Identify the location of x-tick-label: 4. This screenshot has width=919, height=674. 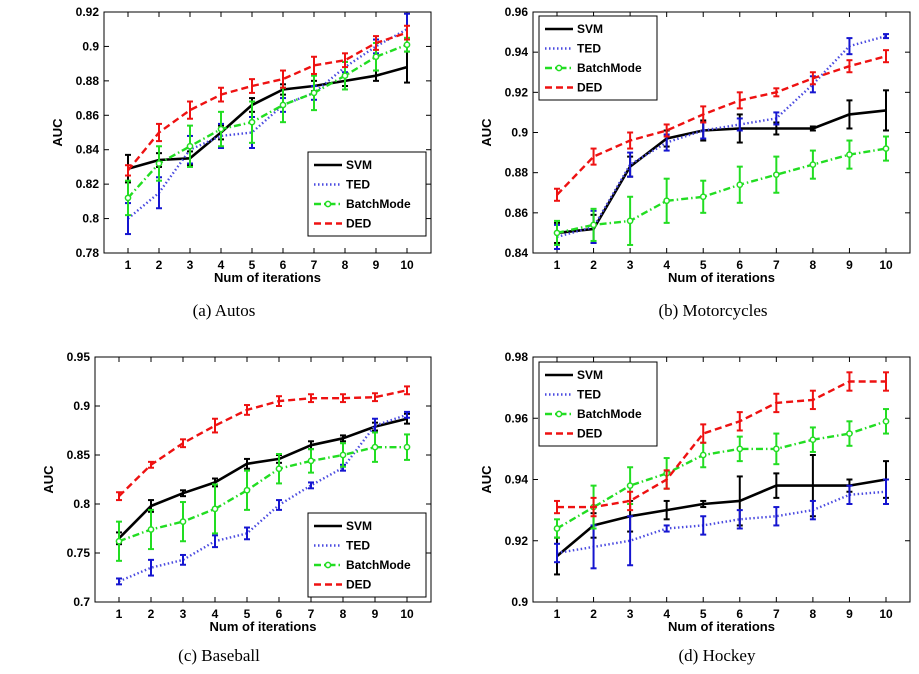
(666, 614).